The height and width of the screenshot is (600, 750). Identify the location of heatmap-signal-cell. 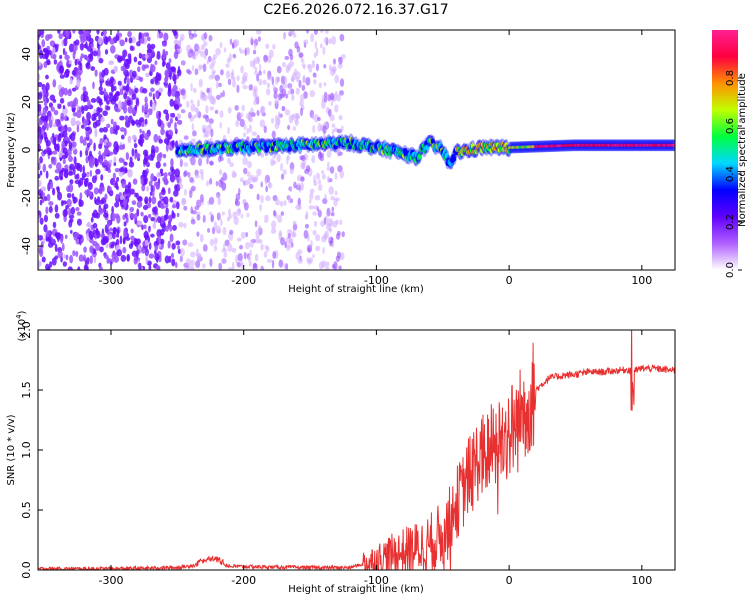
(446, 155).